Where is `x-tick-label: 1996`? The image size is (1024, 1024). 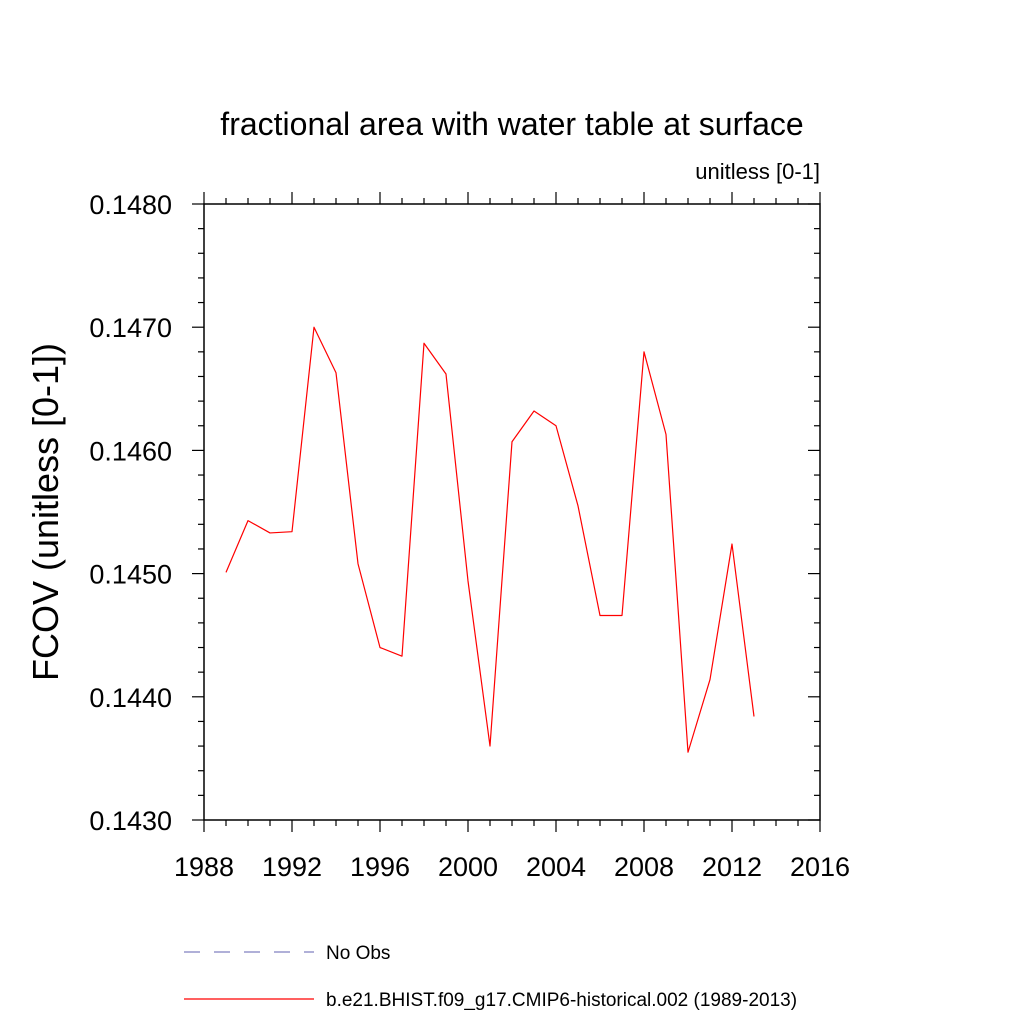
x-tick-label: 1996 is located at coordinates (380, 867).